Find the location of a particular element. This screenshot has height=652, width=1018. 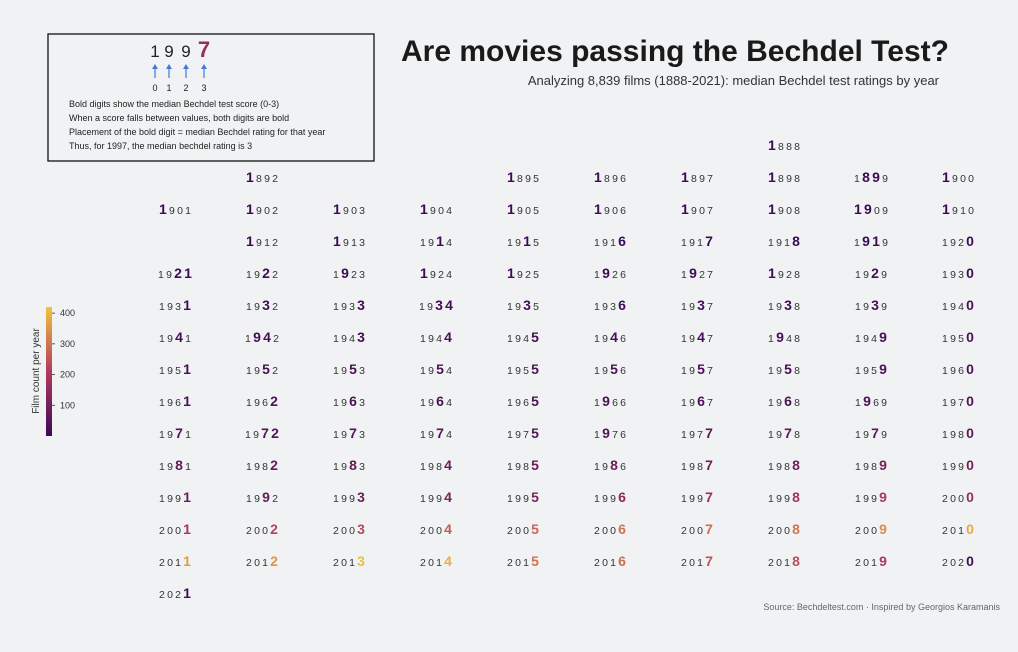

explainer-arrowhead is located at coordinates (155, 66).